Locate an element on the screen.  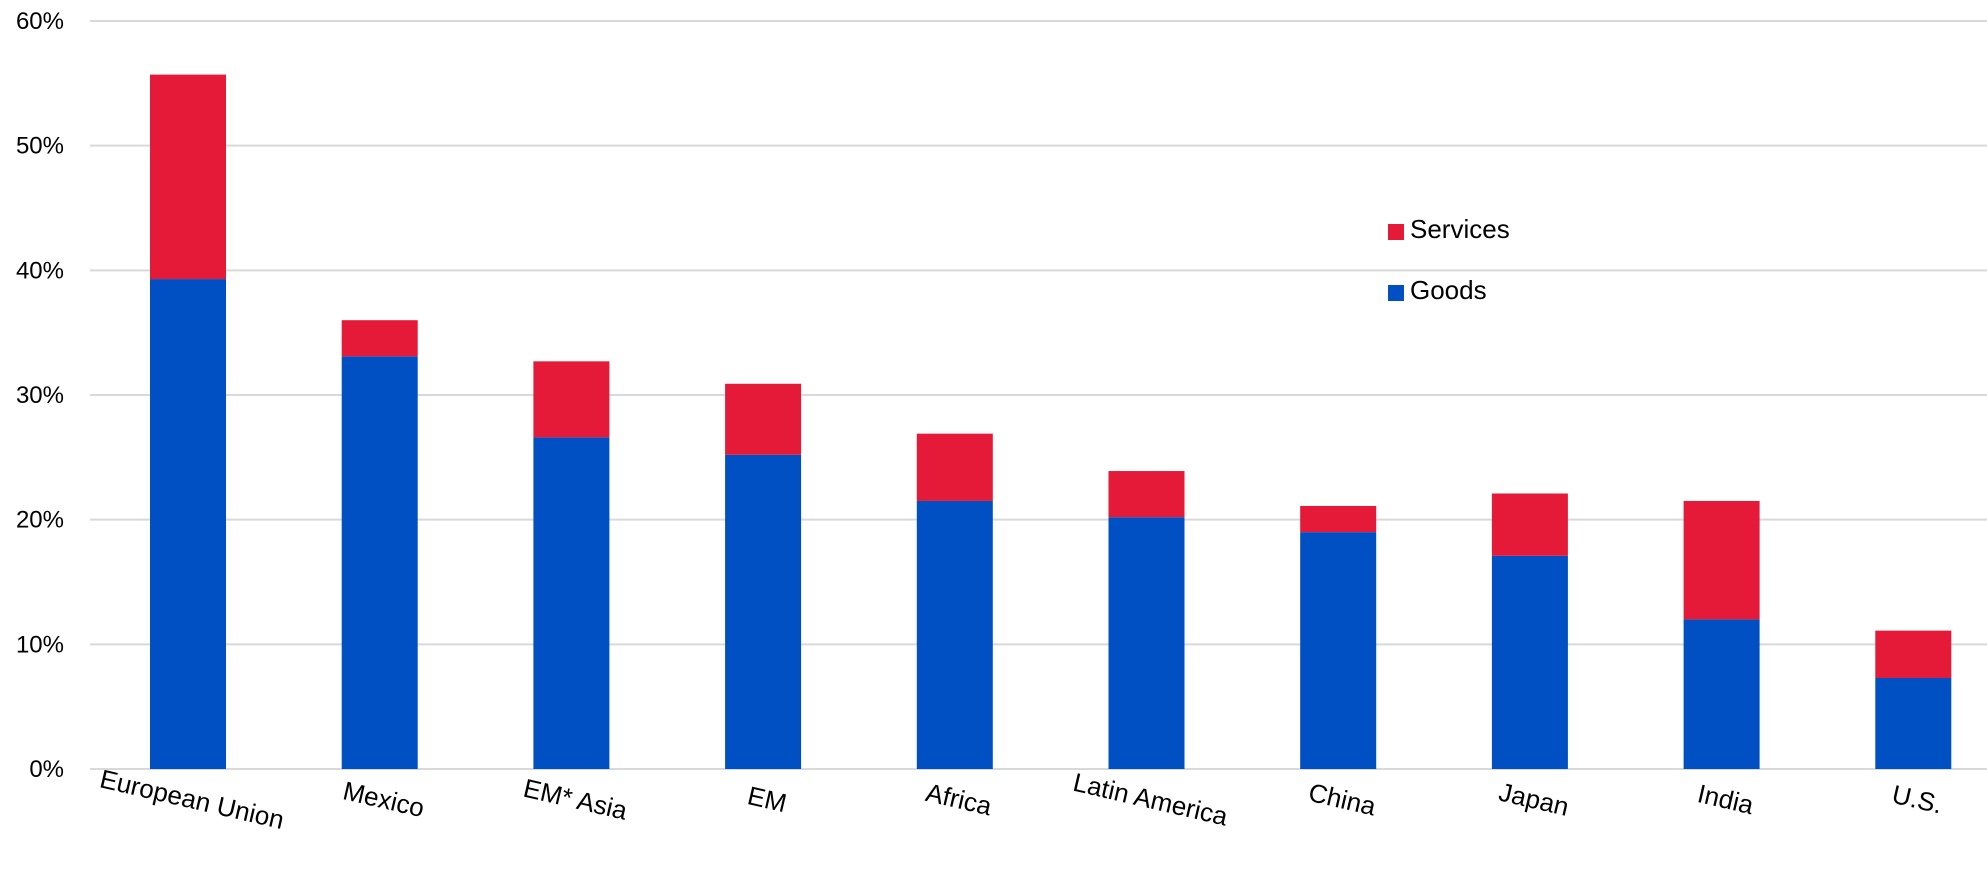
bar-goods-africa is located at coordinates (954, 634).